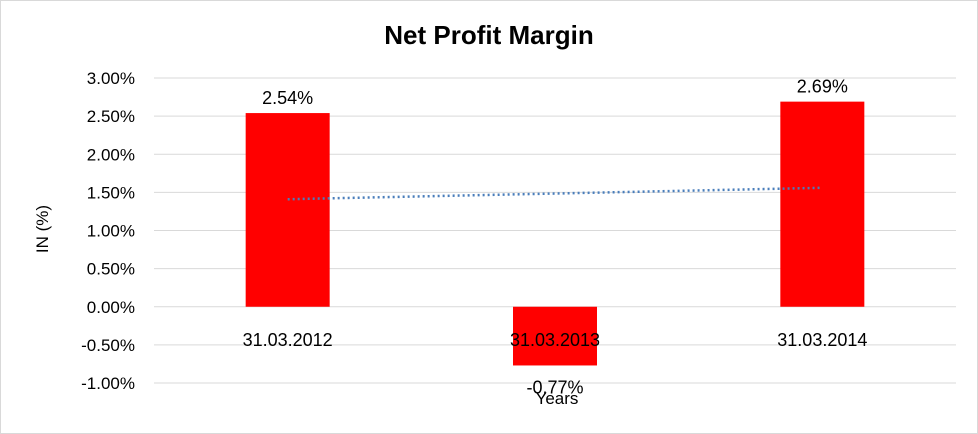 This screenshot has height=434, width=978. What do you see at coordinates (557, 398) in the screenshot?
I see `x-axis-title: Years` at bounding box center [557, 398].